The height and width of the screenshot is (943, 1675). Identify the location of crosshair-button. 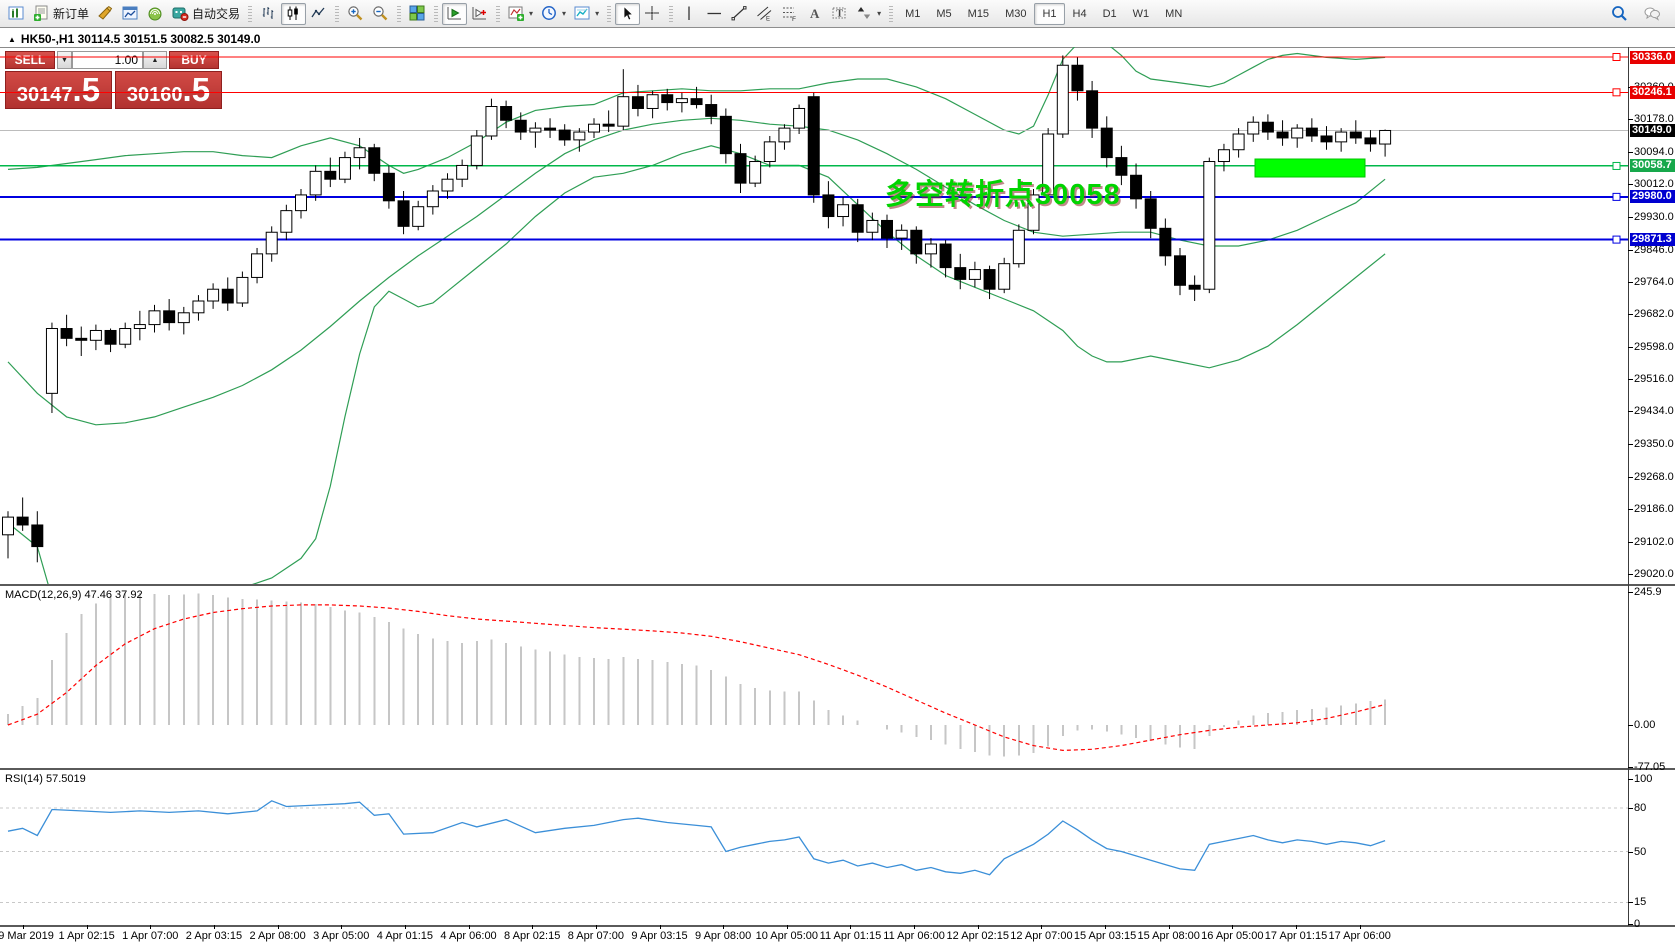
(652, 14).